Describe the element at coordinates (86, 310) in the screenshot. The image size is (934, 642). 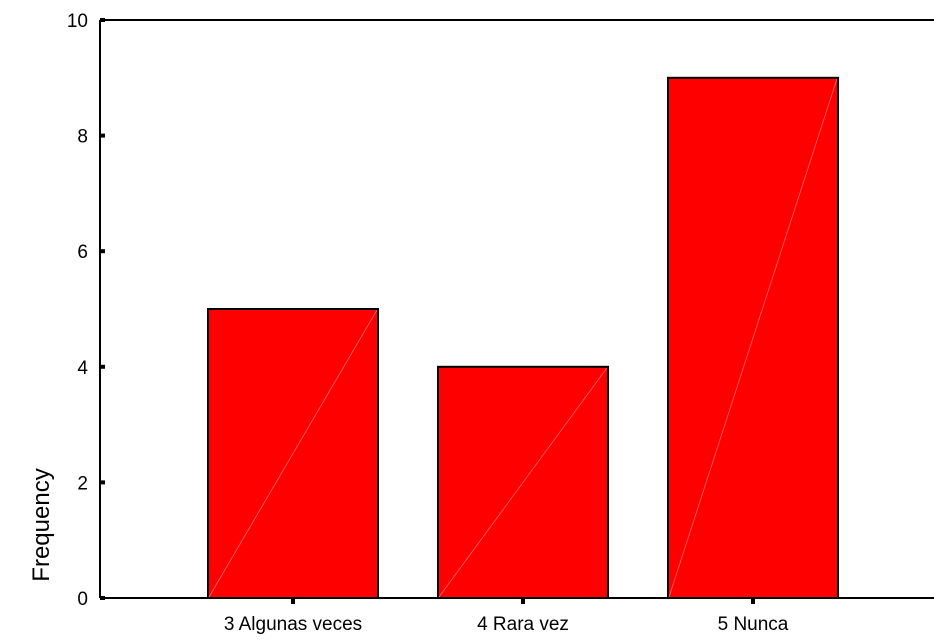
I see `y-ticks-group: 0 2 4 6 8 10` at that location.